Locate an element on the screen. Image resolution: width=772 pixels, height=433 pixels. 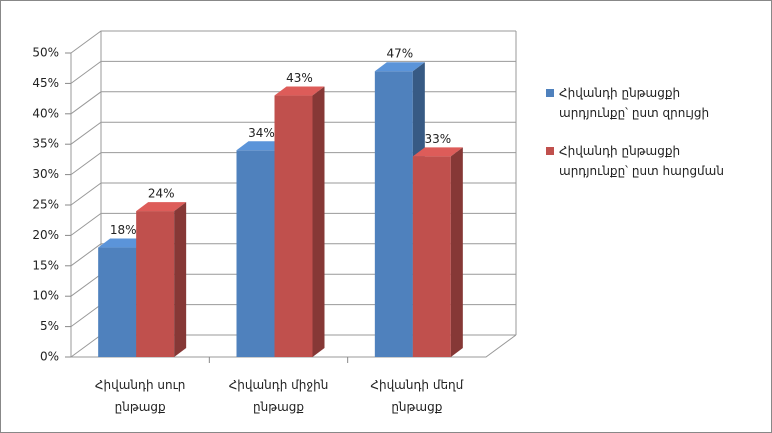
y-tick-label: 40% is located at coordinates (45, 113).